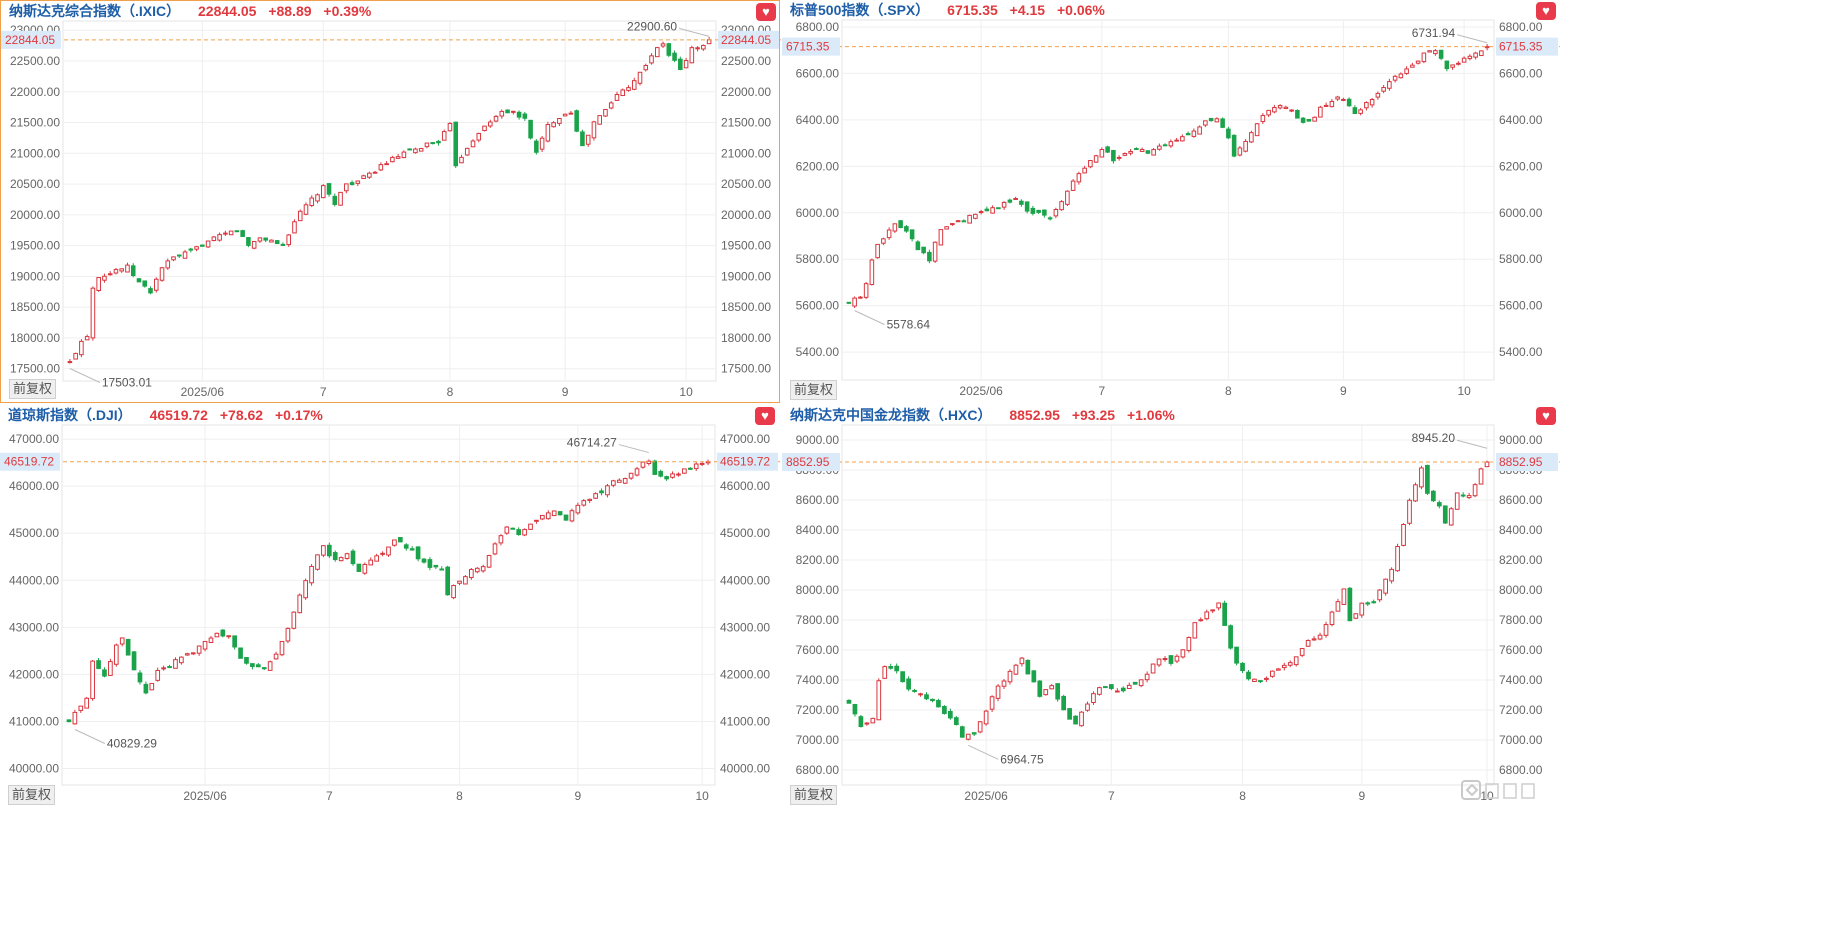  What do you see at coordinates (745, 439) in the screenshot?
I see `y-tick-label-right: 47000.00` at bounding box center [745, 439].